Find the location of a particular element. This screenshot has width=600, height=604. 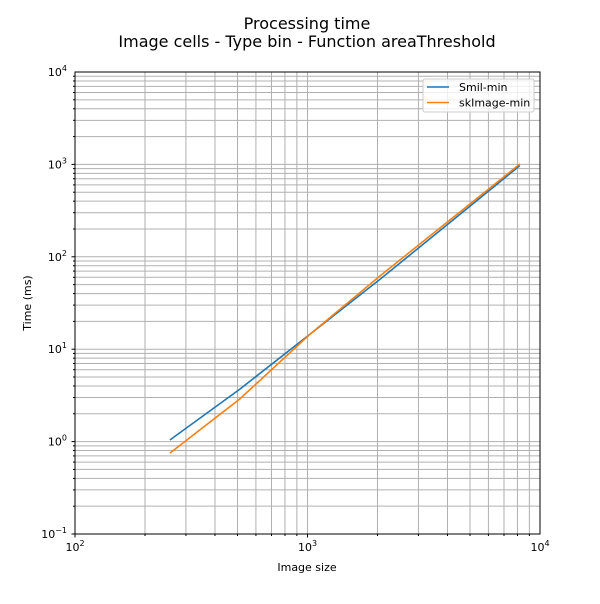

y-tick-label: 10⁰ is located at coordinates (57, 441).